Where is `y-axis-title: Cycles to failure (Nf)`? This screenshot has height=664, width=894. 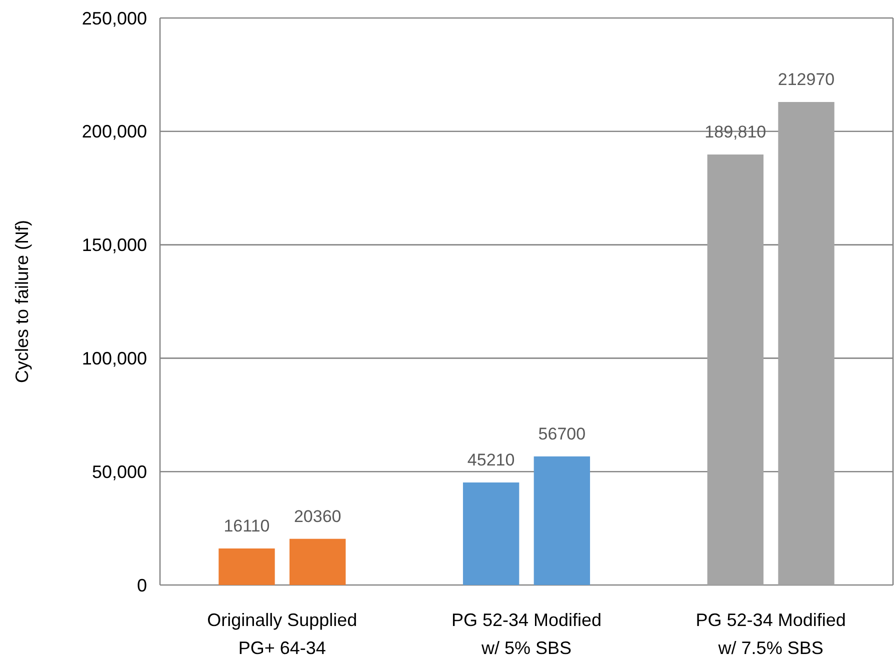 y-axis-title: Cycles to failure (Nf) is located at coordinates (22, 302).